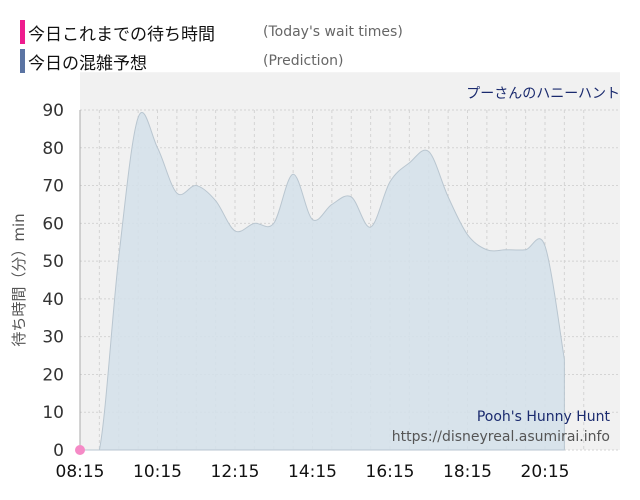  Describe the element at coordinates (87, 63) in the screenshot. I see `legend-label-ja: 今日の混雑予想` at that location.